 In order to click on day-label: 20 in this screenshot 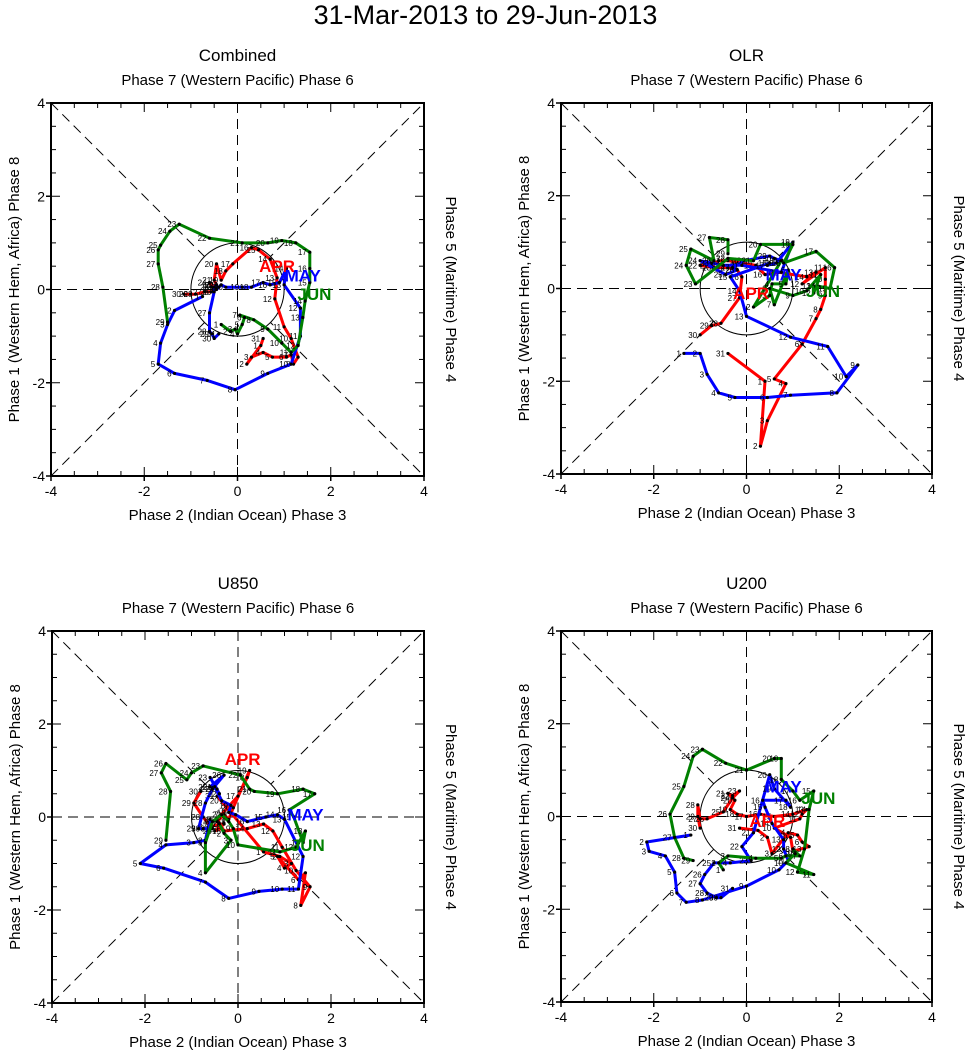, I will do `click(225, 808)`.